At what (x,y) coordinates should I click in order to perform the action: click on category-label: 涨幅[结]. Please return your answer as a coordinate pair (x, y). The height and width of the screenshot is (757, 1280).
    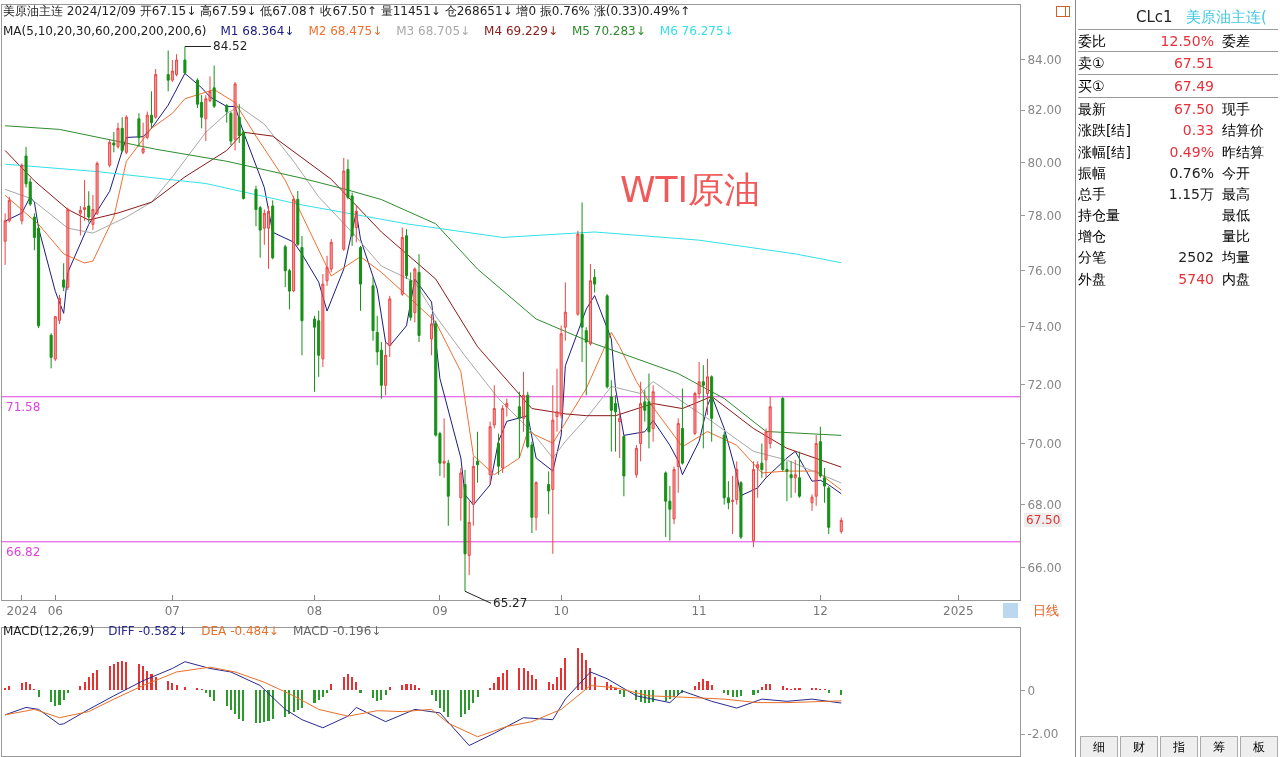
    Looking at the image, I should click on (1104, 152).